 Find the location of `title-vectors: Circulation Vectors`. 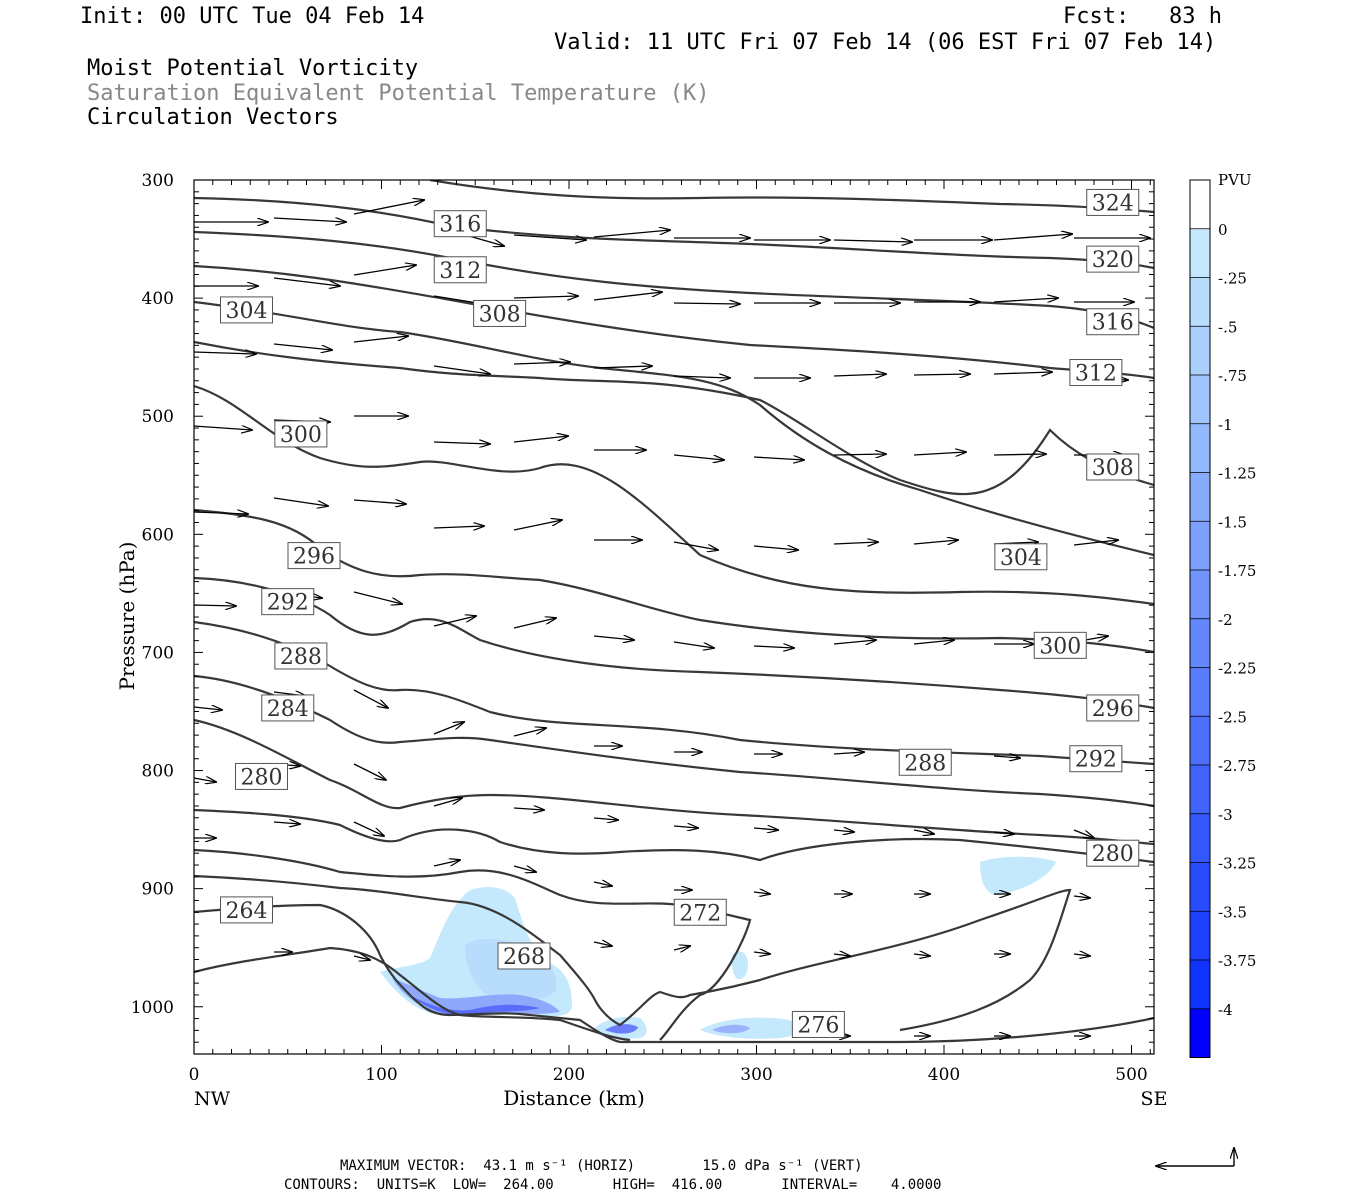

title-vectors: Circulation Vectors is located at coordinates (213, 117).